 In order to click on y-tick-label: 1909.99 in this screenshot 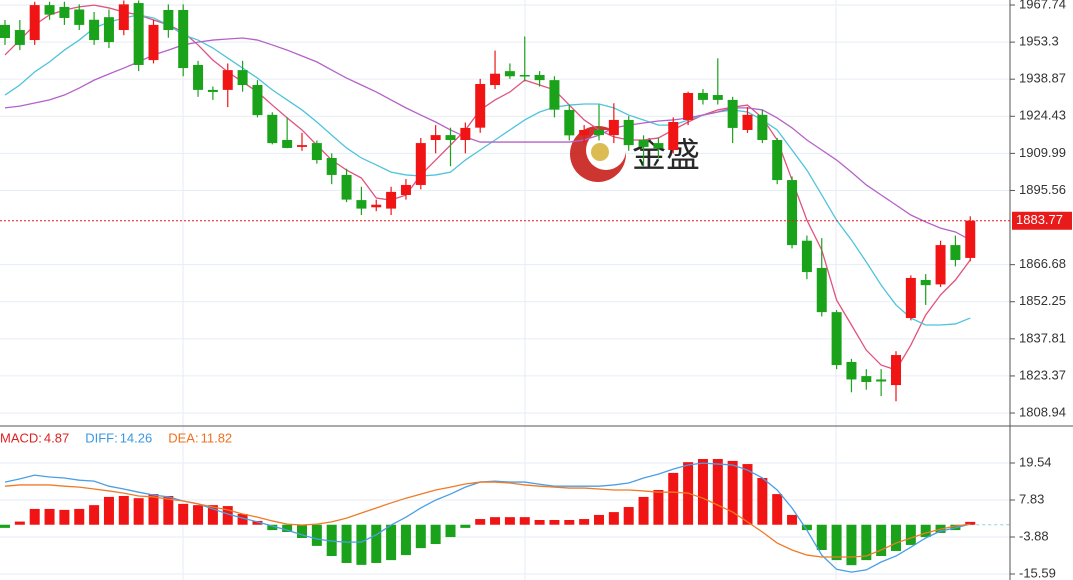, I will do `click(1042, 152)`.